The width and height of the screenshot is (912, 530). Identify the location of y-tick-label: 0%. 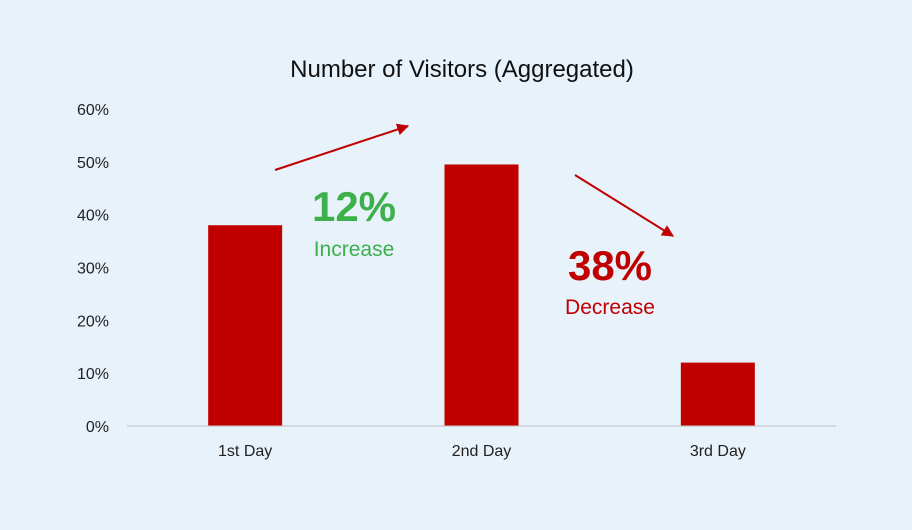
(97, 427).